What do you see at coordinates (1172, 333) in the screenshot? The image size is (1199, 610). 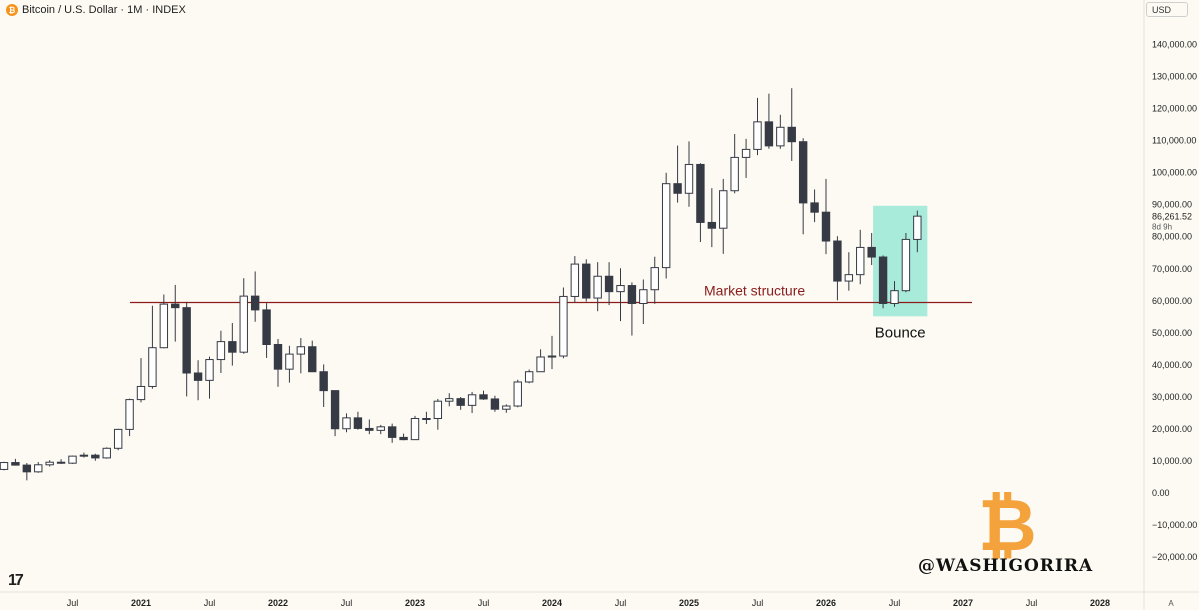 I see `y-tick-label: 50,000.00` at bounding box center [1172, 333].